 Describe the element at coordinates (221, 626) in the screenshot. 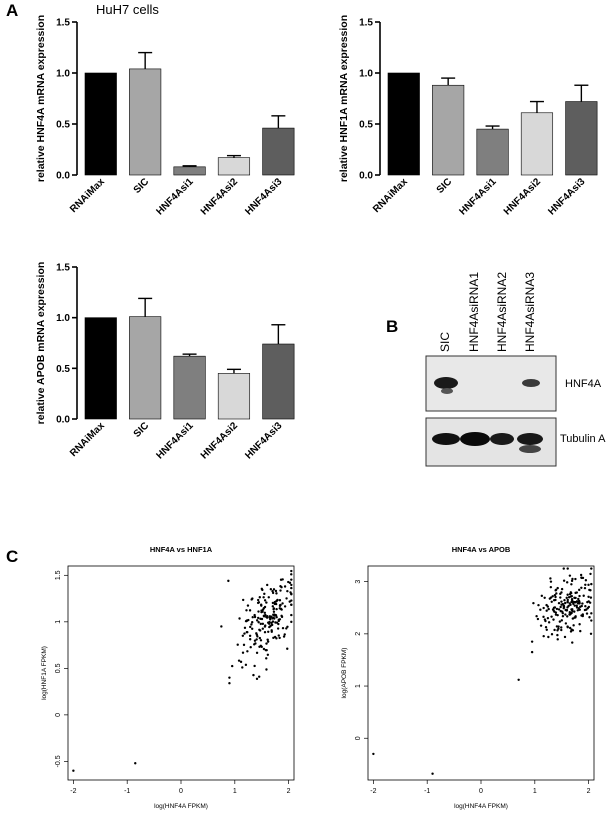

I see `data-point-outlier` at that location.